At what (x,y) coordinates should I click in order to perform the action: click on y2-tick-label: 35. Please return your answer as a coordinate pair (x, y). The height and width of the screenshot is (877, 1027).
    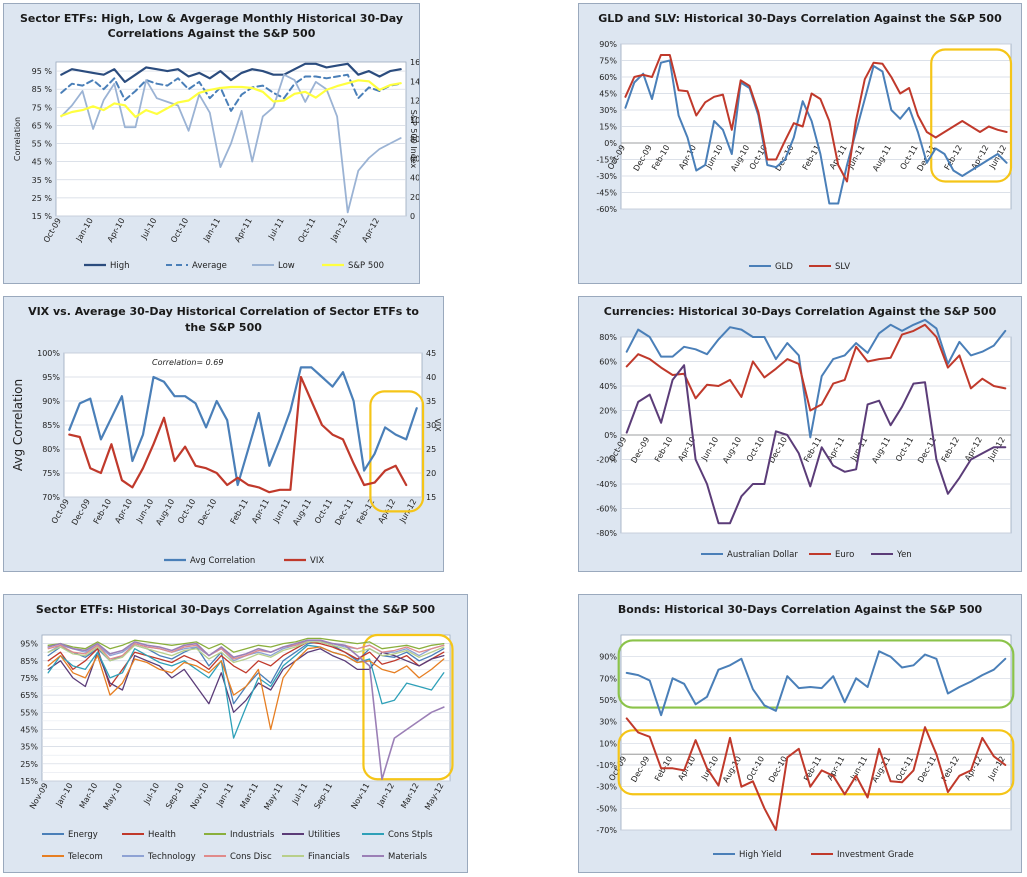
    Looking at the image, I should click on (431, 401).